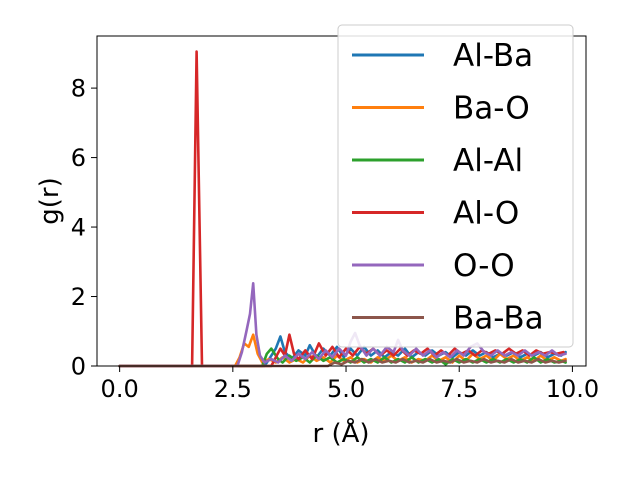  I want to click on x-tick-label: 10.0, so click(572, 389).